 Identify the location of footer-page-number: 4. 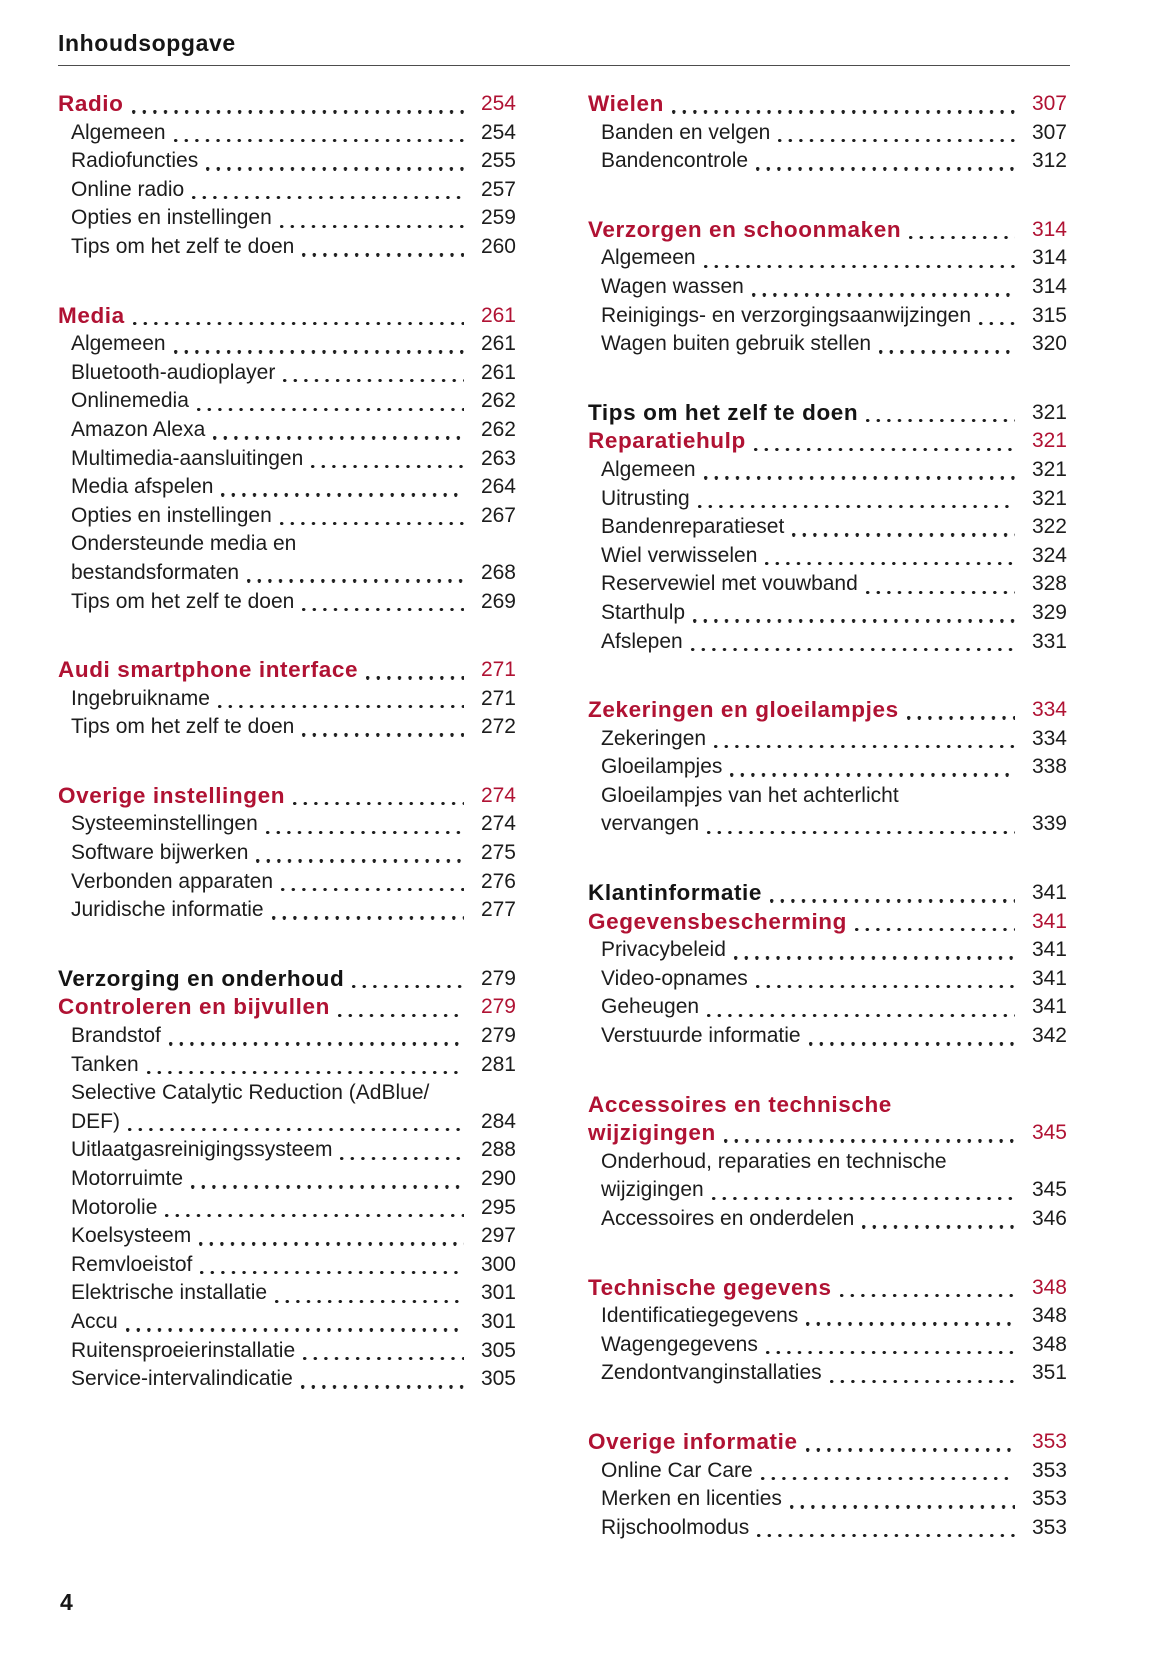
(66, 1602).